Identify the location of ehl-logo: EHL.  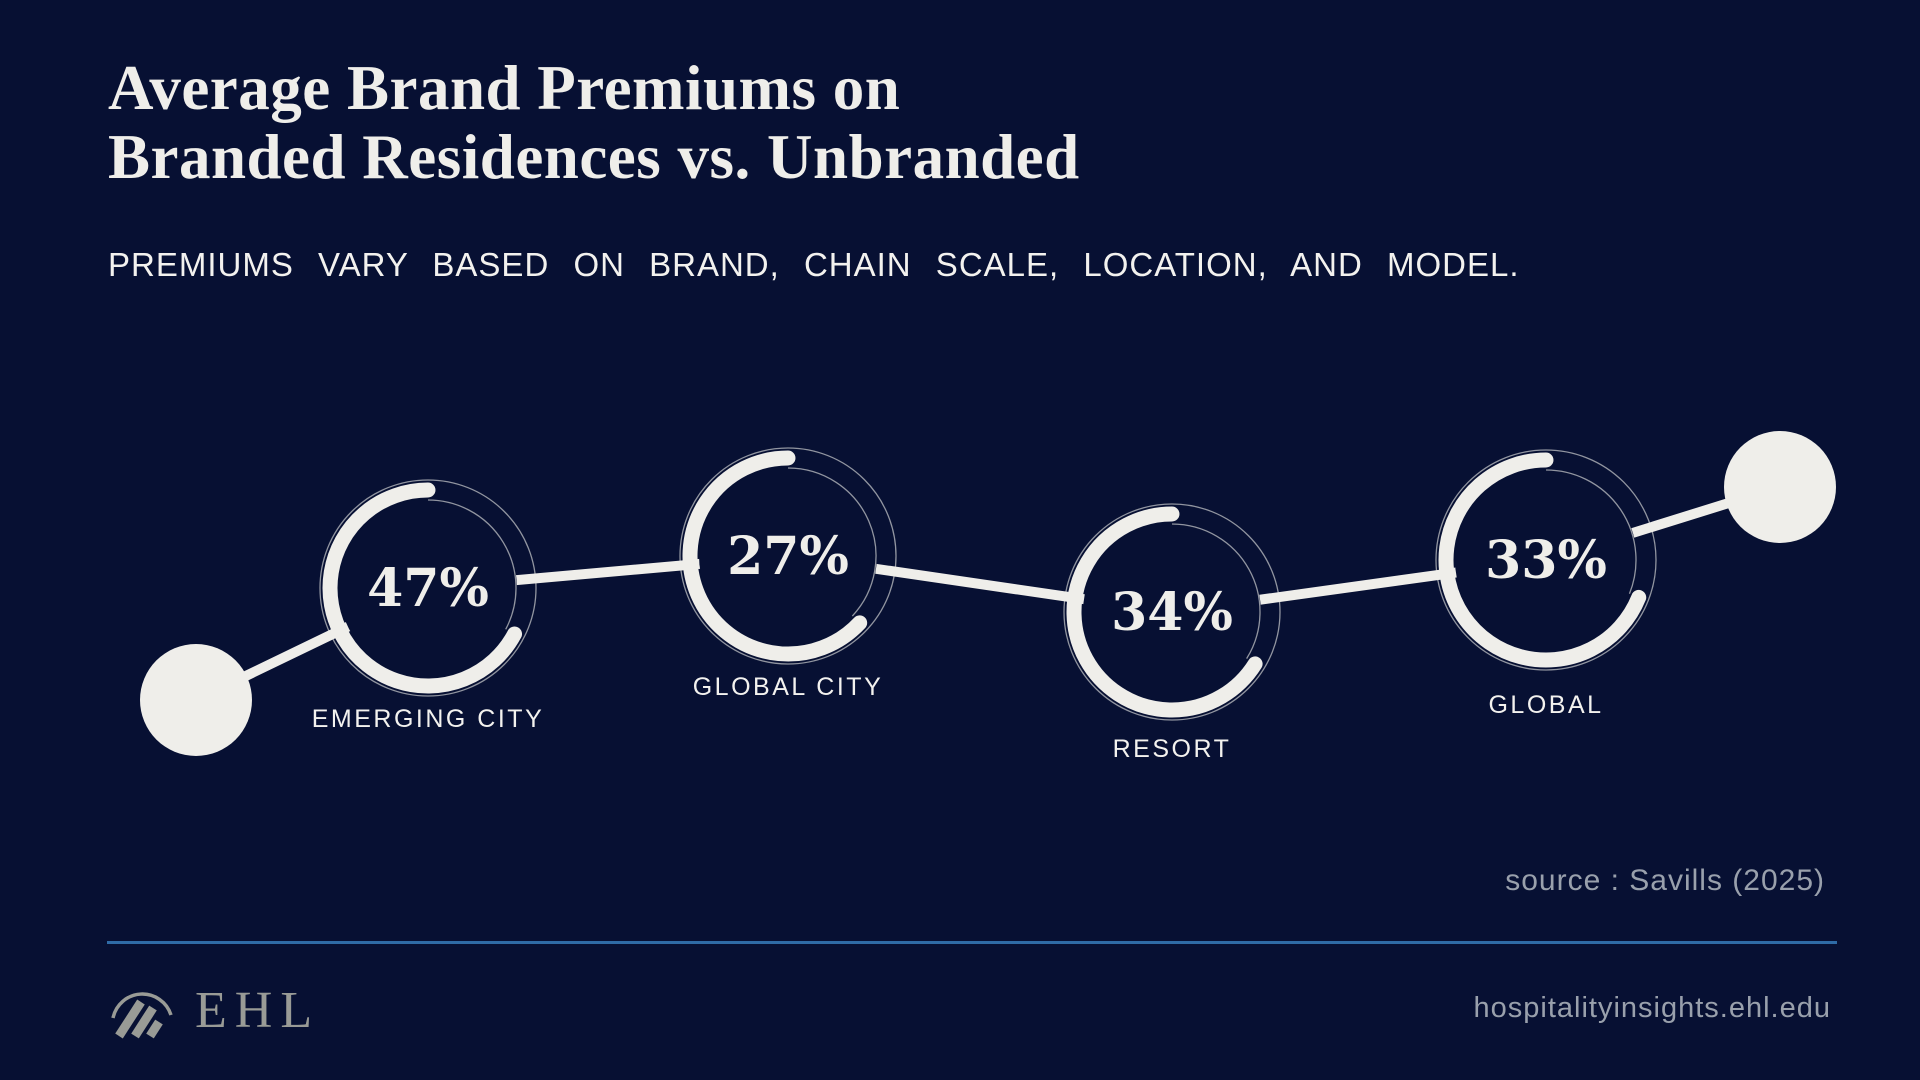
(213, 1011).